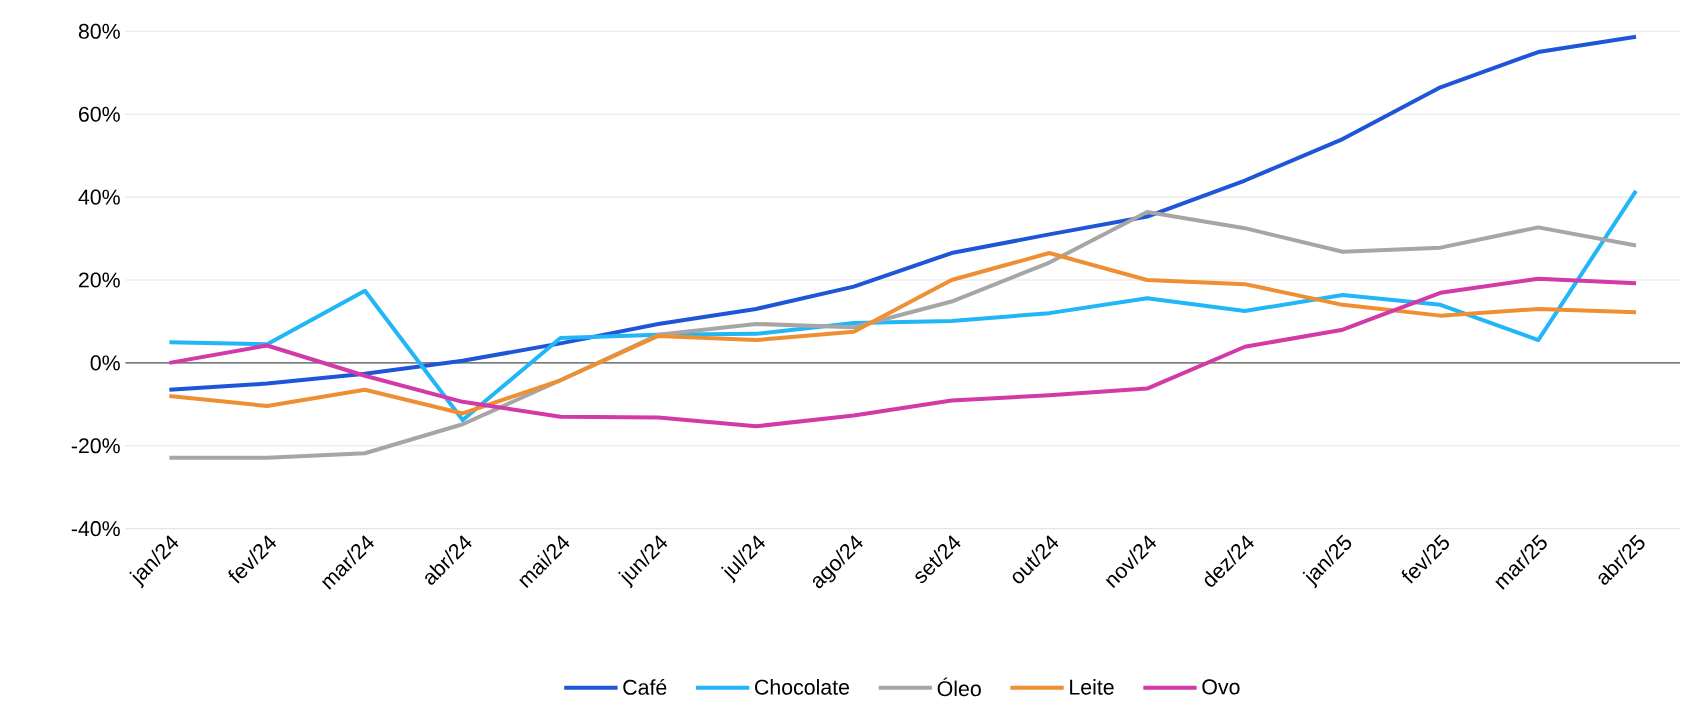 This screenshot has height=714, width=1693. I want to click on legend-label: Café, so click(645, 686).